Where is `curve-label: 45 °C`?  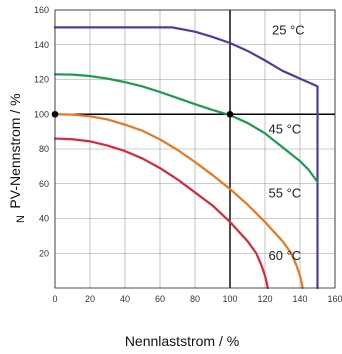
curve-label: 45 °C is located at coordinates (285, 128).